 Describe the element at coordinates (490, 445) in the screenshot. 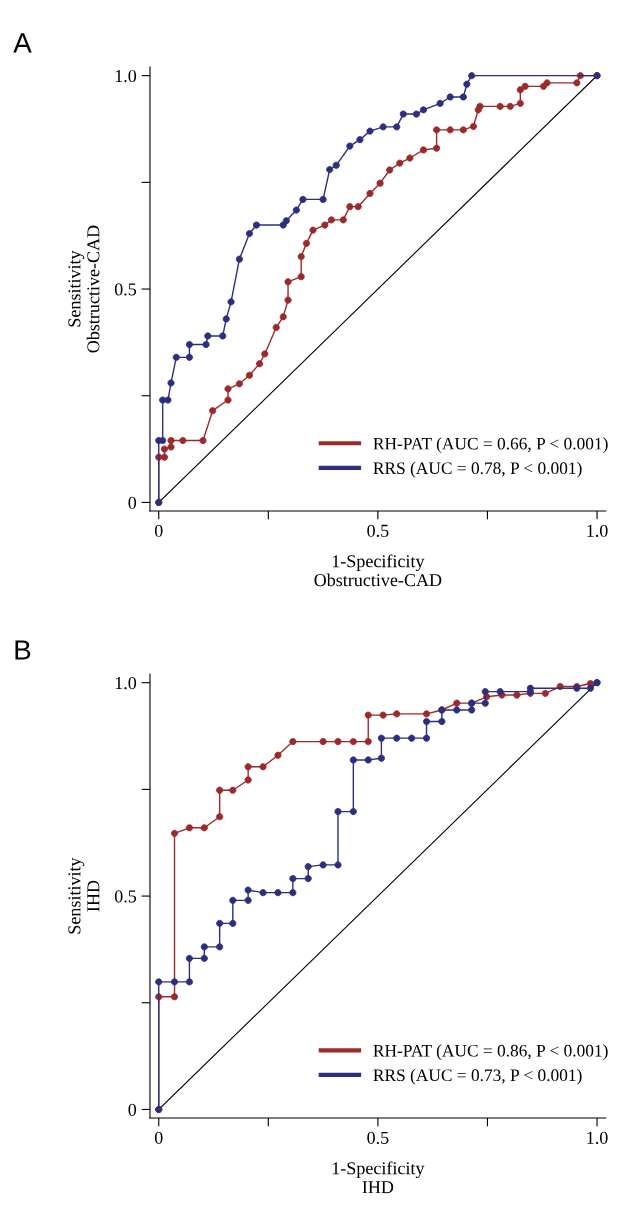

I see `legend-label: RH-PAT (AUC = 0.66, P < 0.001)` at that location.